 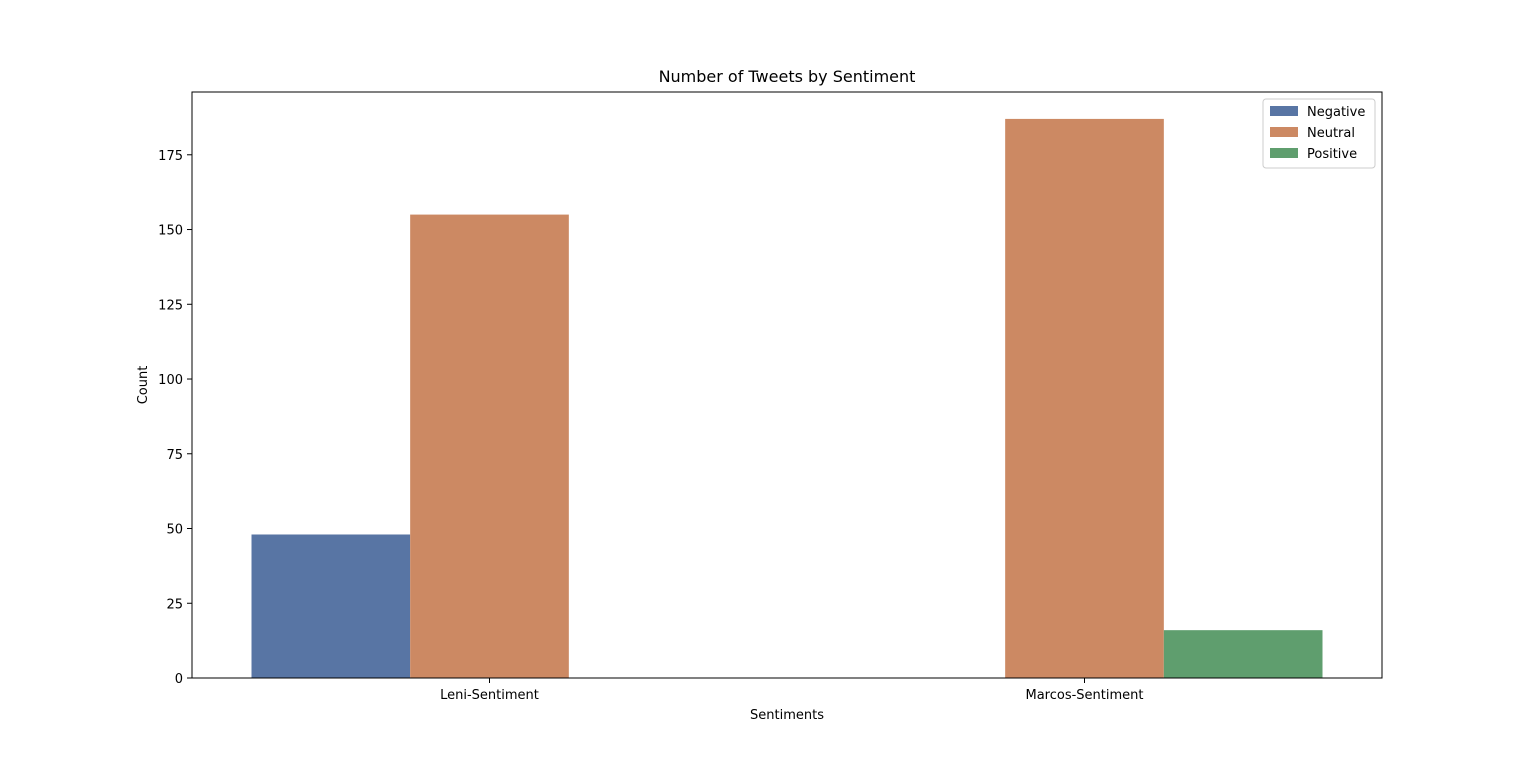 What do you see at coordinates (1084, 695) in the screenshot?
I see `x-tick-label: Marcos-Sentiment` at bounding box center [1084, 695].